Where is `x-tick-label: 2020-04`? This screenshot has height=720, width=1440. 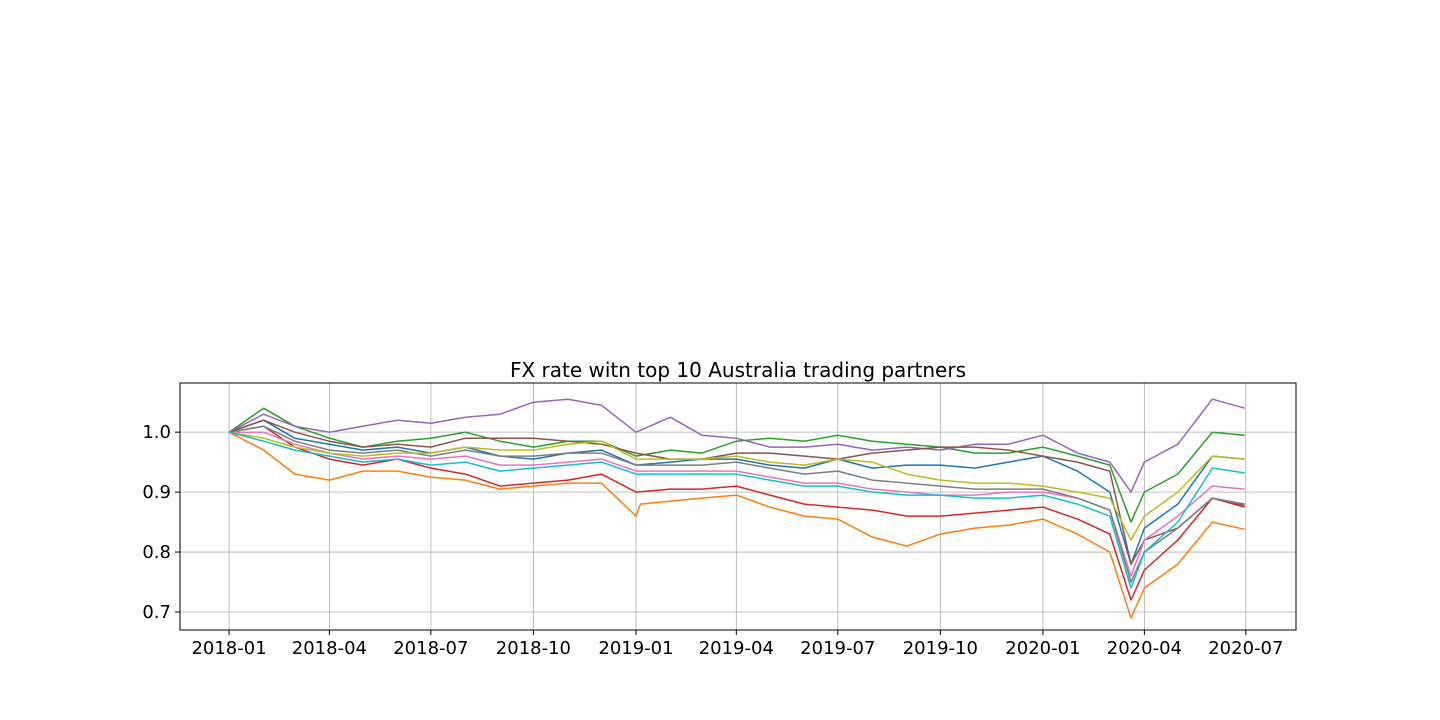 x-tick-label: 2020-04 is located at coordinates (1144, 648).